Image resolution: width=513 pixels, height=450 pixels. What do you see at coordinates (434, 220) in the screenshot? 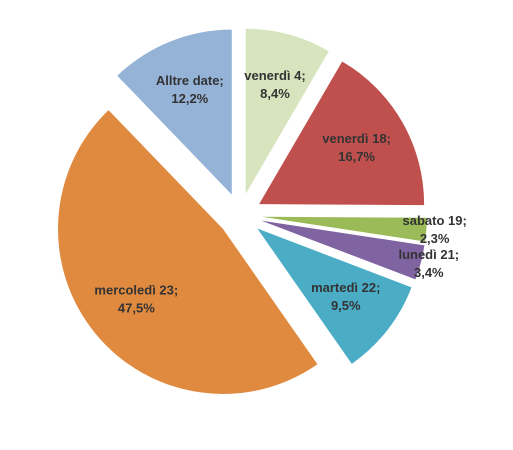
I see `slice-category: sabato 19;` at bounding box center [434, 220].